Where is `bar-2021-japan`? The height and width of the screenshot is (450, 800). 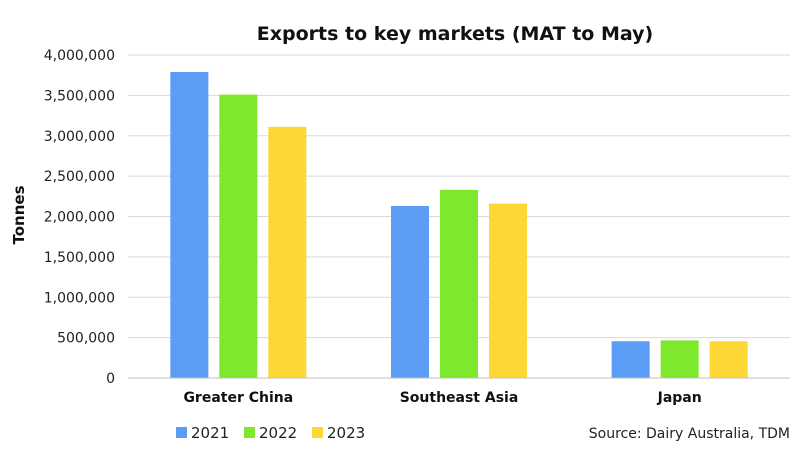
bar-2021-japan is located at coordinates (630, 359).